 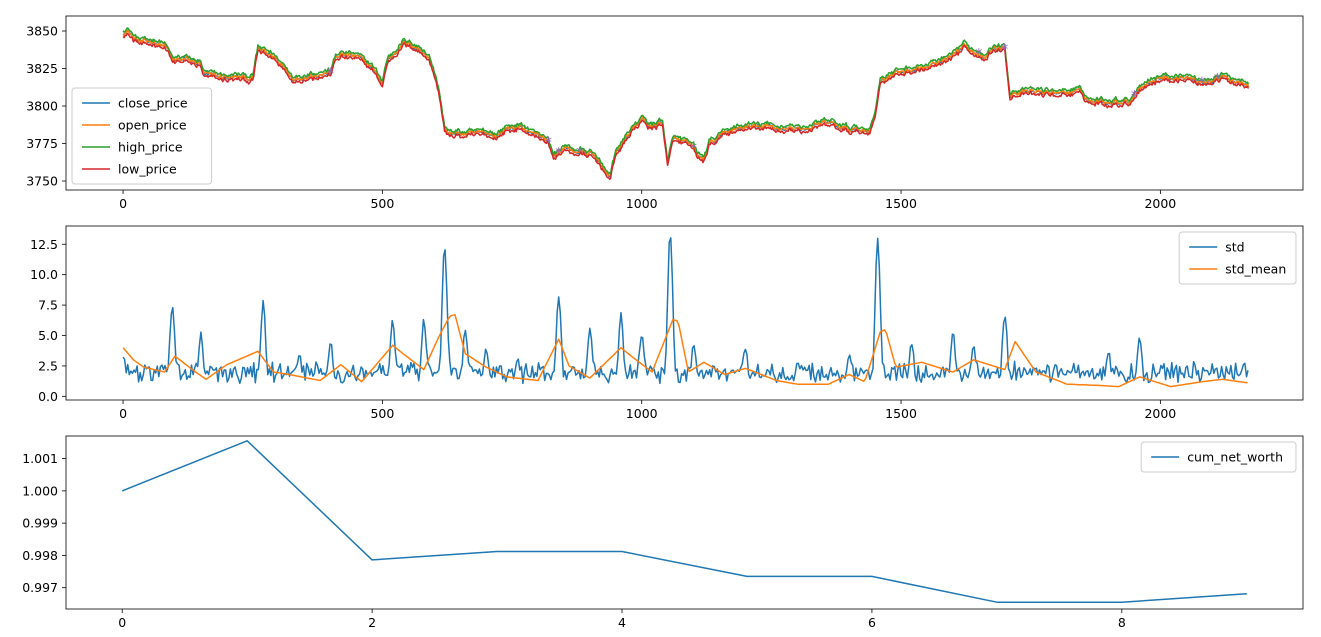 What do you see at coordinates (872, 622) in the screenshot?
I see `x-tick-label: 6` at bounding box center [872, 622].